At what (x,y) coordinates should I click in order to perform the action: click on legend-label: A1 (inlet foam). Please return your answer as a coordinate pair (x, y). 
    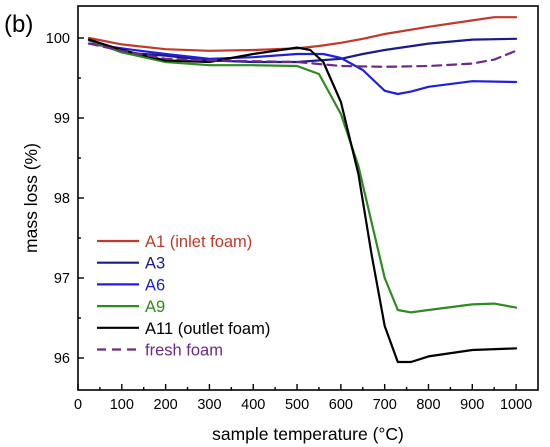
    Looking at the image, I should click on (198, 242).